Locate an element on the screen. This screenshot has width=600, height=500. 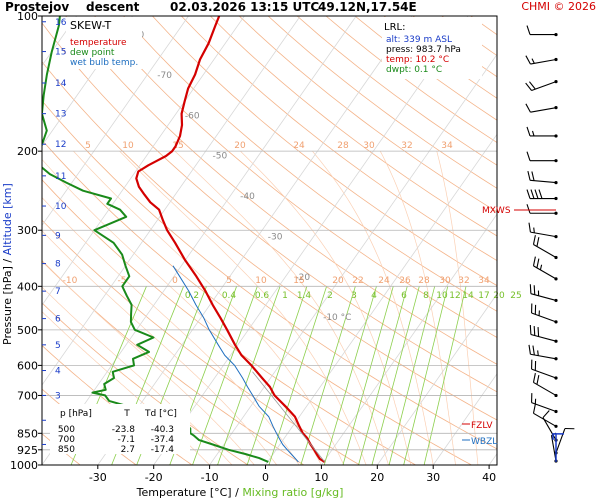
theta-mid-label: 34 is located at coordinates (484, 281).